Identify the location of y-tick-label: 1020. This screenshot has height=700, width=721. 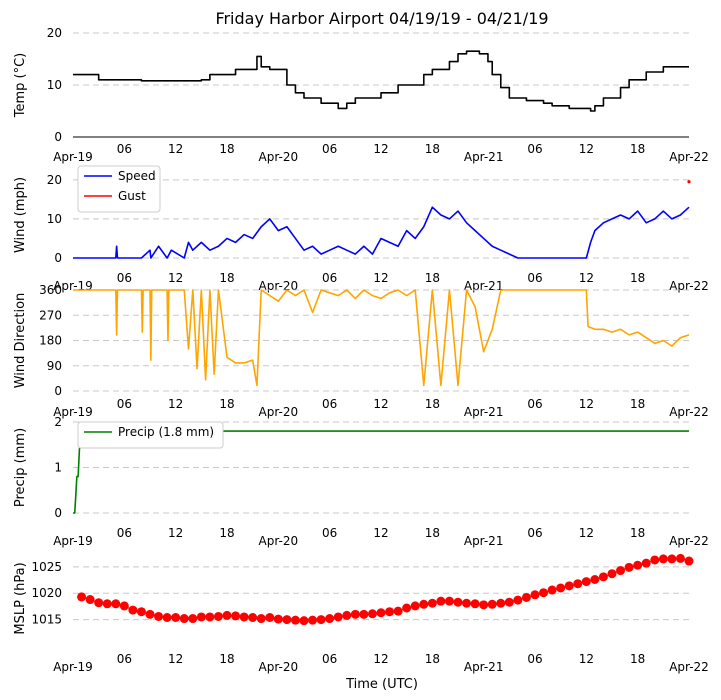
(46, 593).